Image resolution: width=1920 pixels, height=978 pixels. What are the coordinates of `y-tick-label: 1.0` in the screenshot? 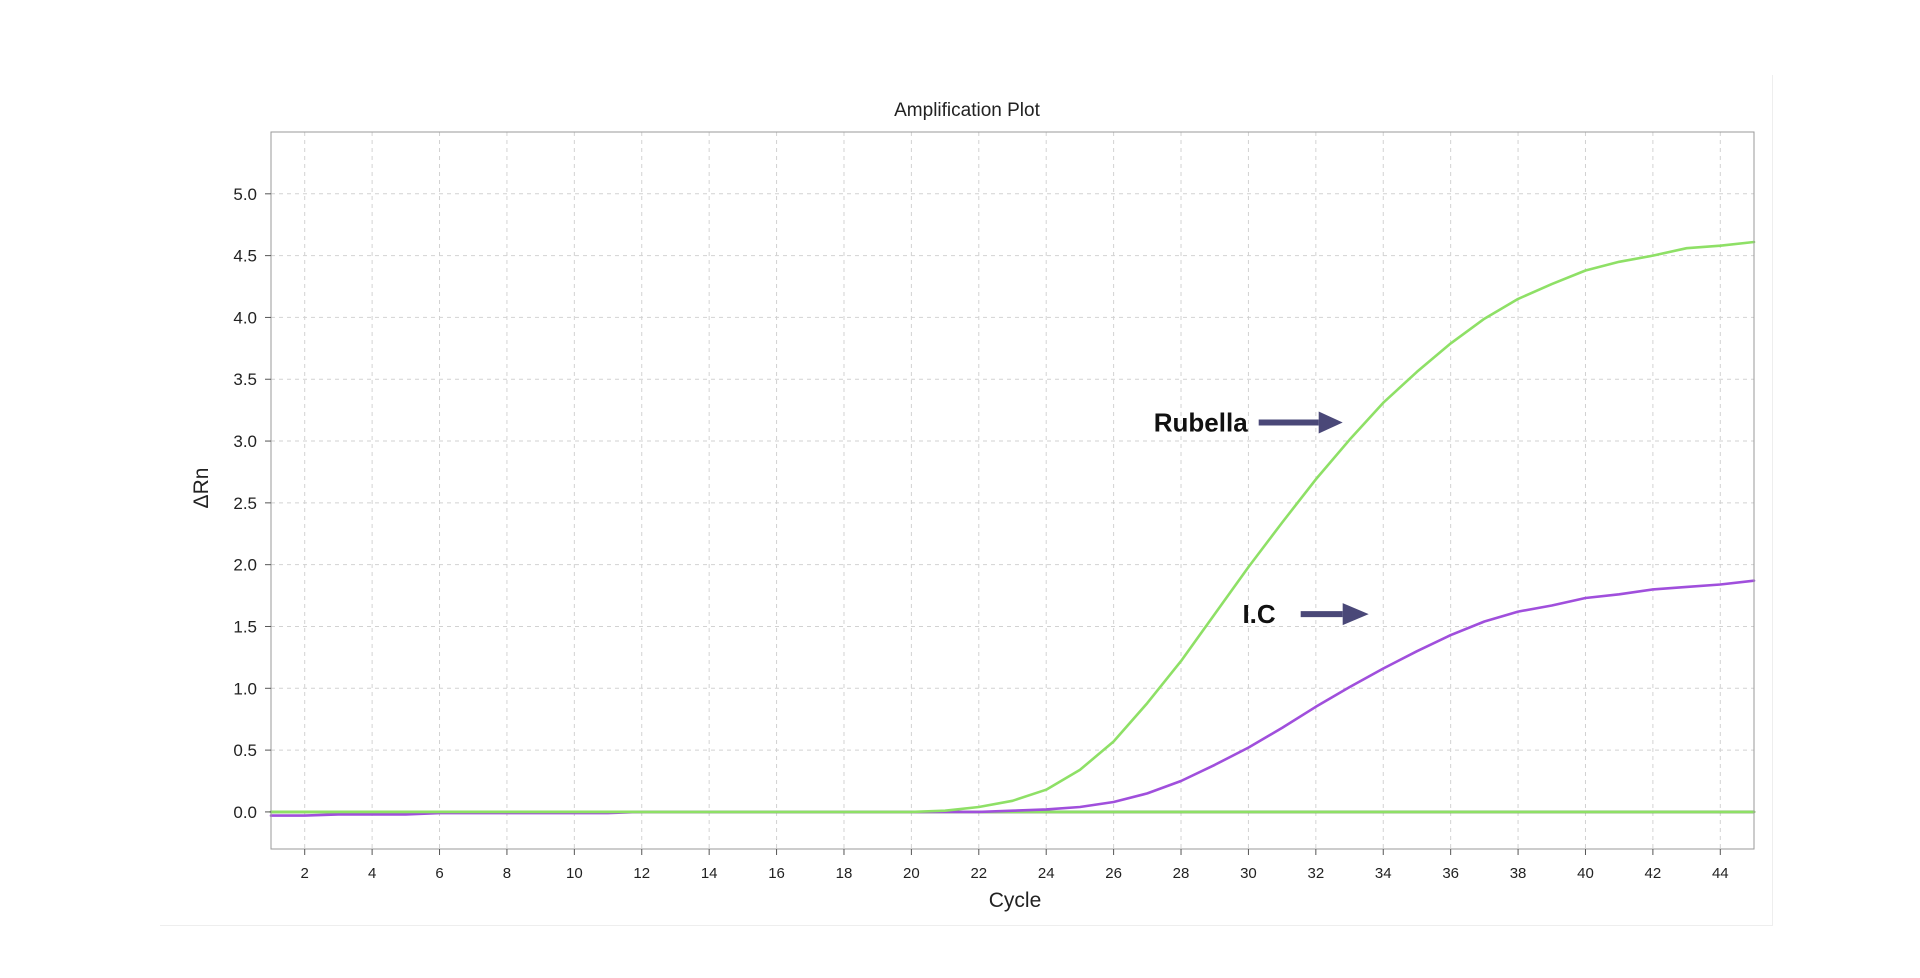 It's located at (245, 688).